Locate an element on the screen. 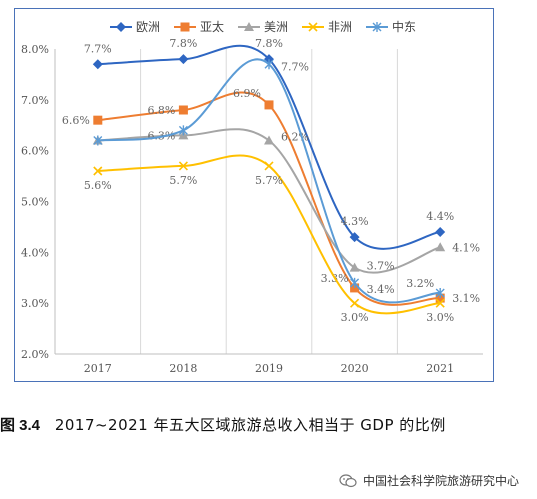 The image size is (537, 499). data-label: 3.1% is located at coordinates (466, 298).